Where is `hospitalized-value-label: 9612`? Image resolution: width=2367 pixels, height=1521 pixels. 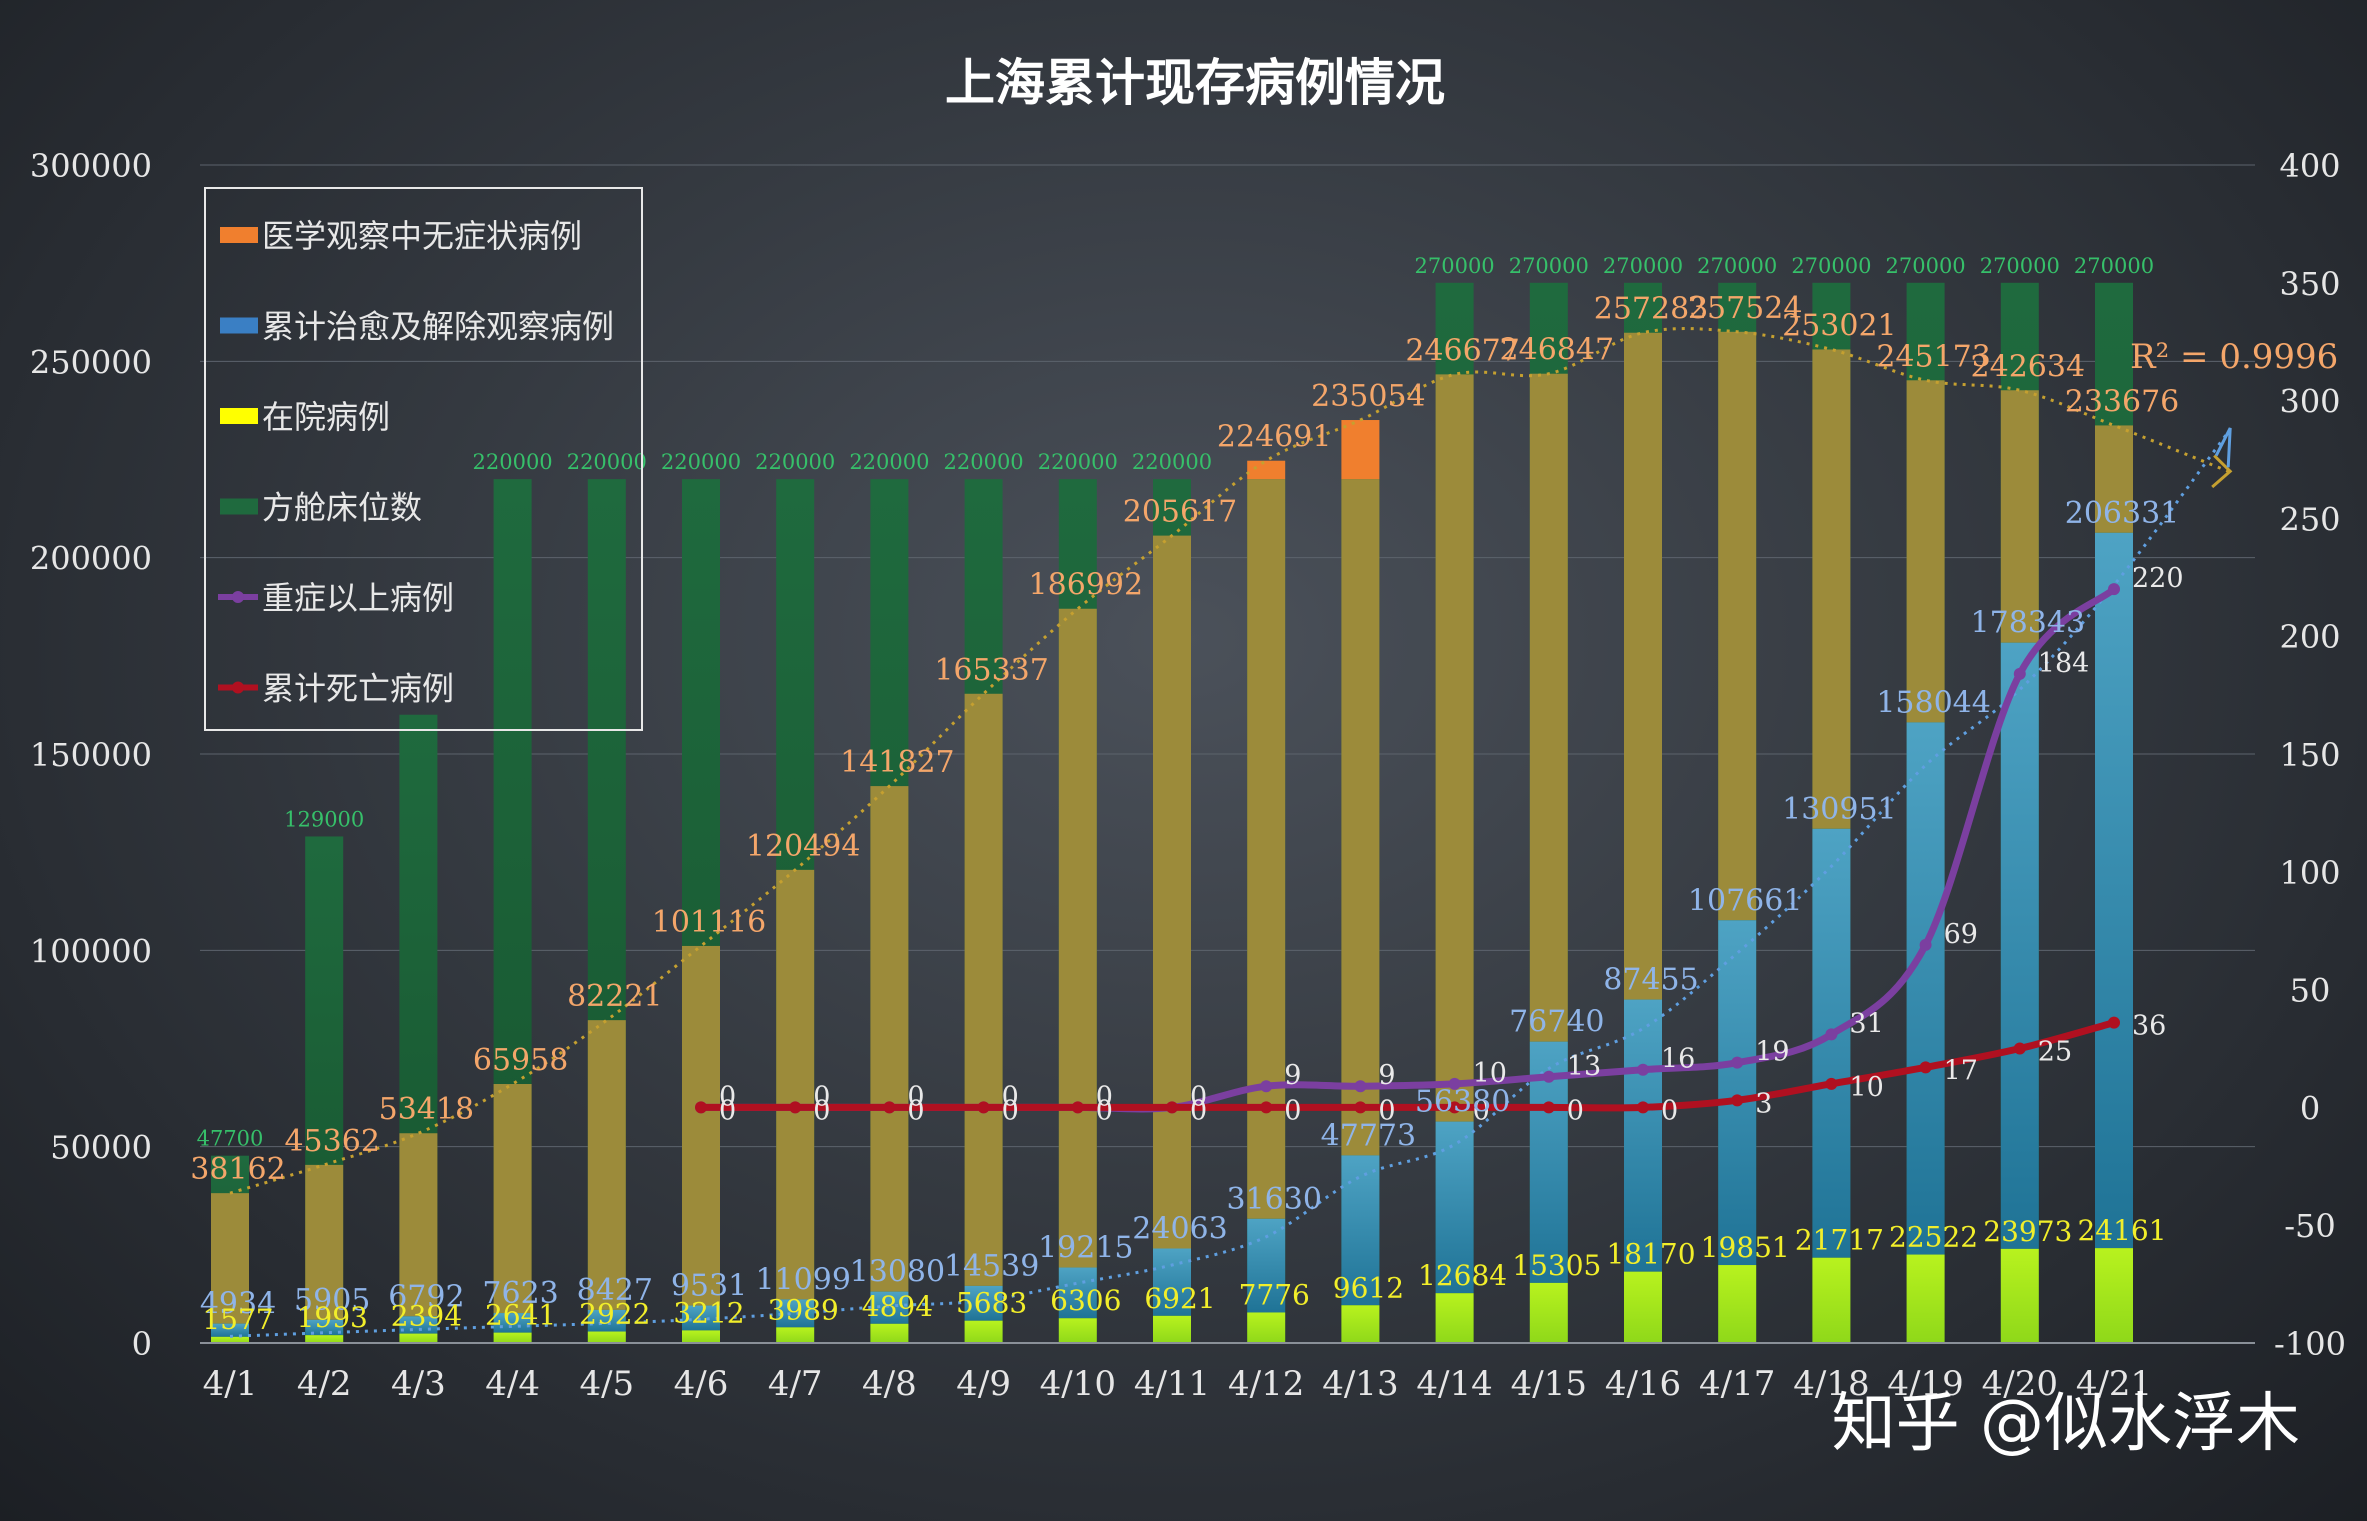 hospitalized-value-label: 9612 is located at coordinates (1368, 1287).